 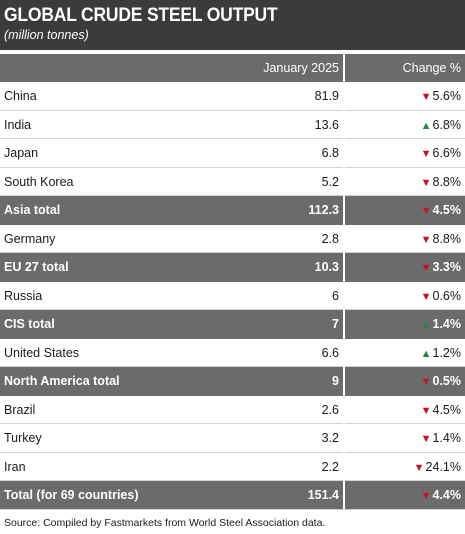 I want to click on column-header-period: January 2025, so click(x=301, y=68).